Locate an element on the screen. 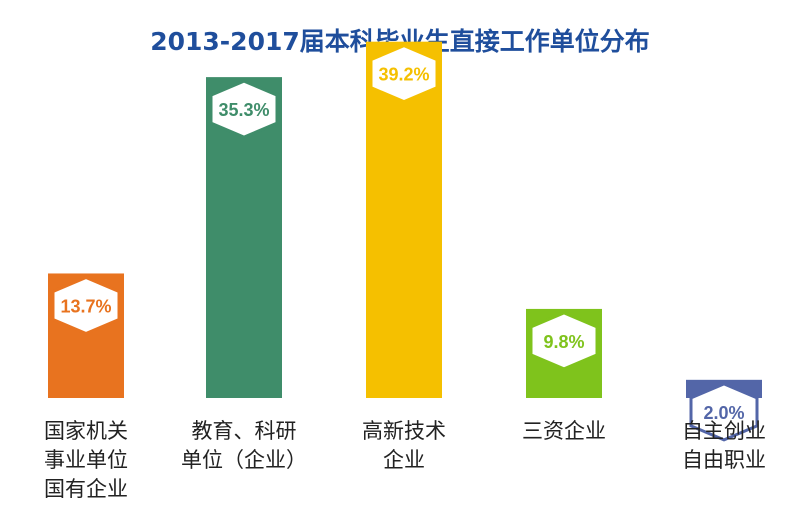  value-label-4: 2.0% is located at coordinates (723, 413).